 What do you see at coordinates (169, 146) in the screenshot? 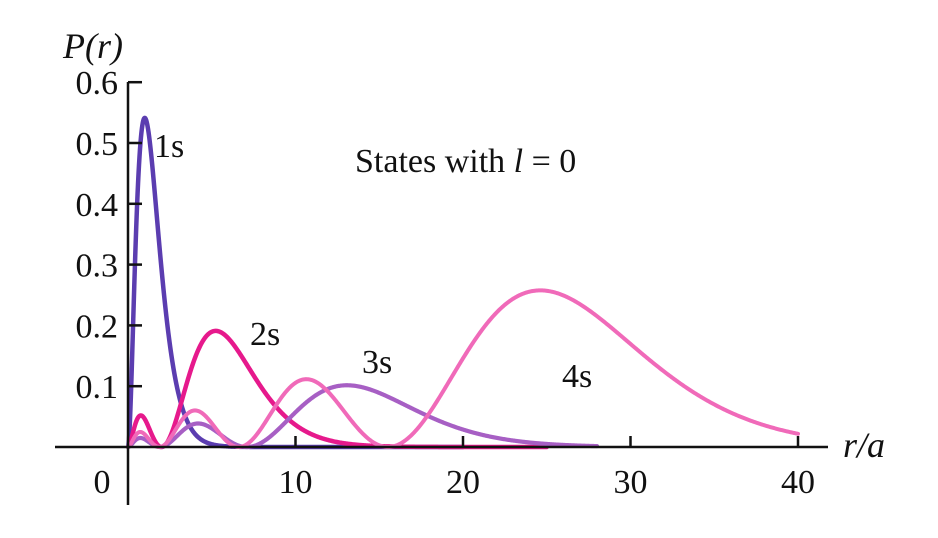
I see `series-label-1s: 1s` at bounding box center [169, 146].